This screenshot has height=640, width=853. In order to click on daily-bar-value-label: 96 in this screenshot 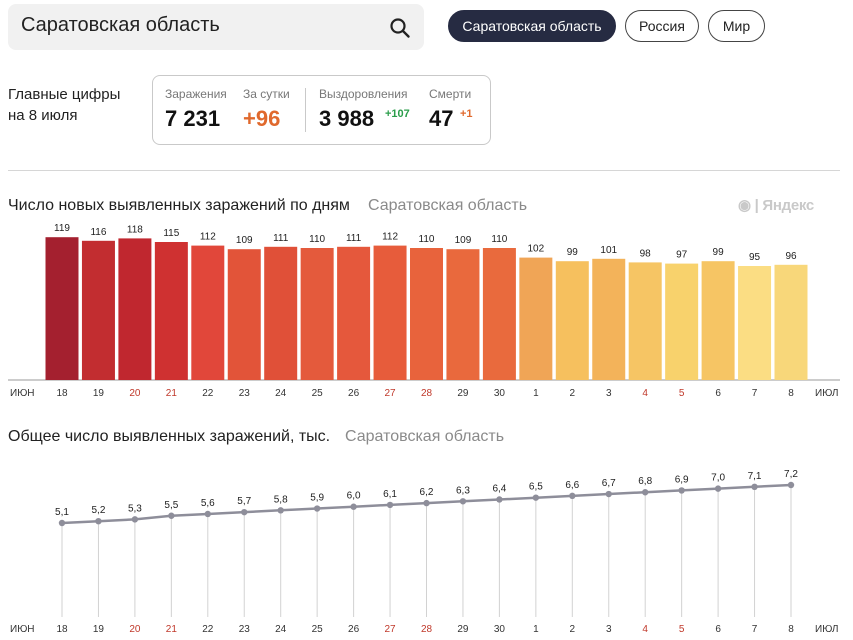, I will do `click(791, 256)`.